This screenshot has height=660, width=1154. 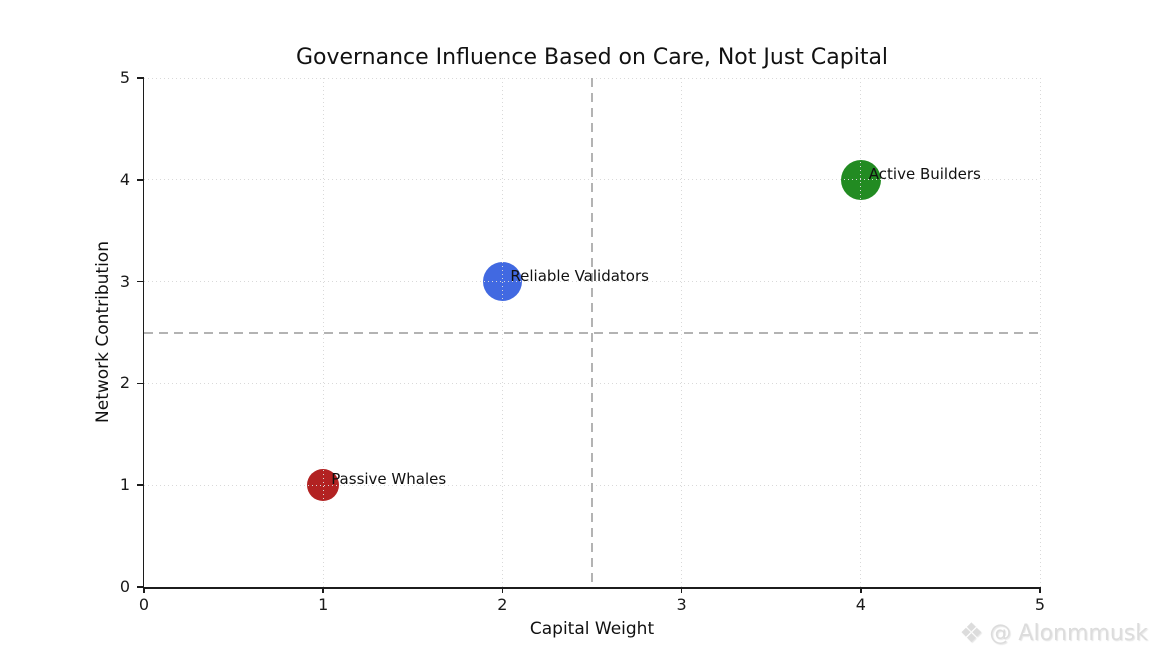 I want to click on y-tick-label: 1, so click(x=124, y=485).